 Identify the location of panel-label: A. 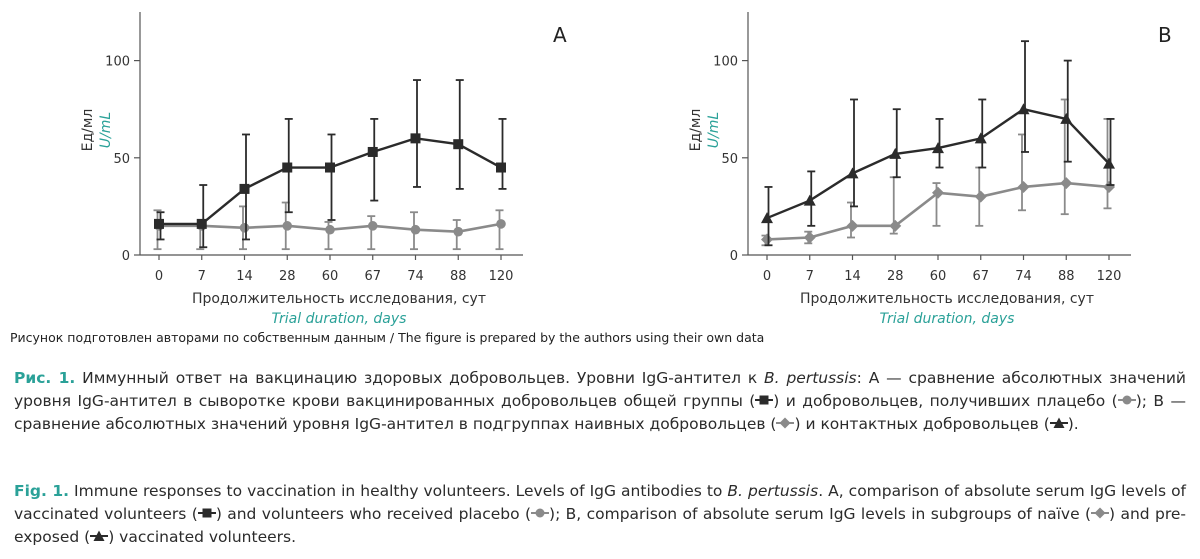
(560, 35).